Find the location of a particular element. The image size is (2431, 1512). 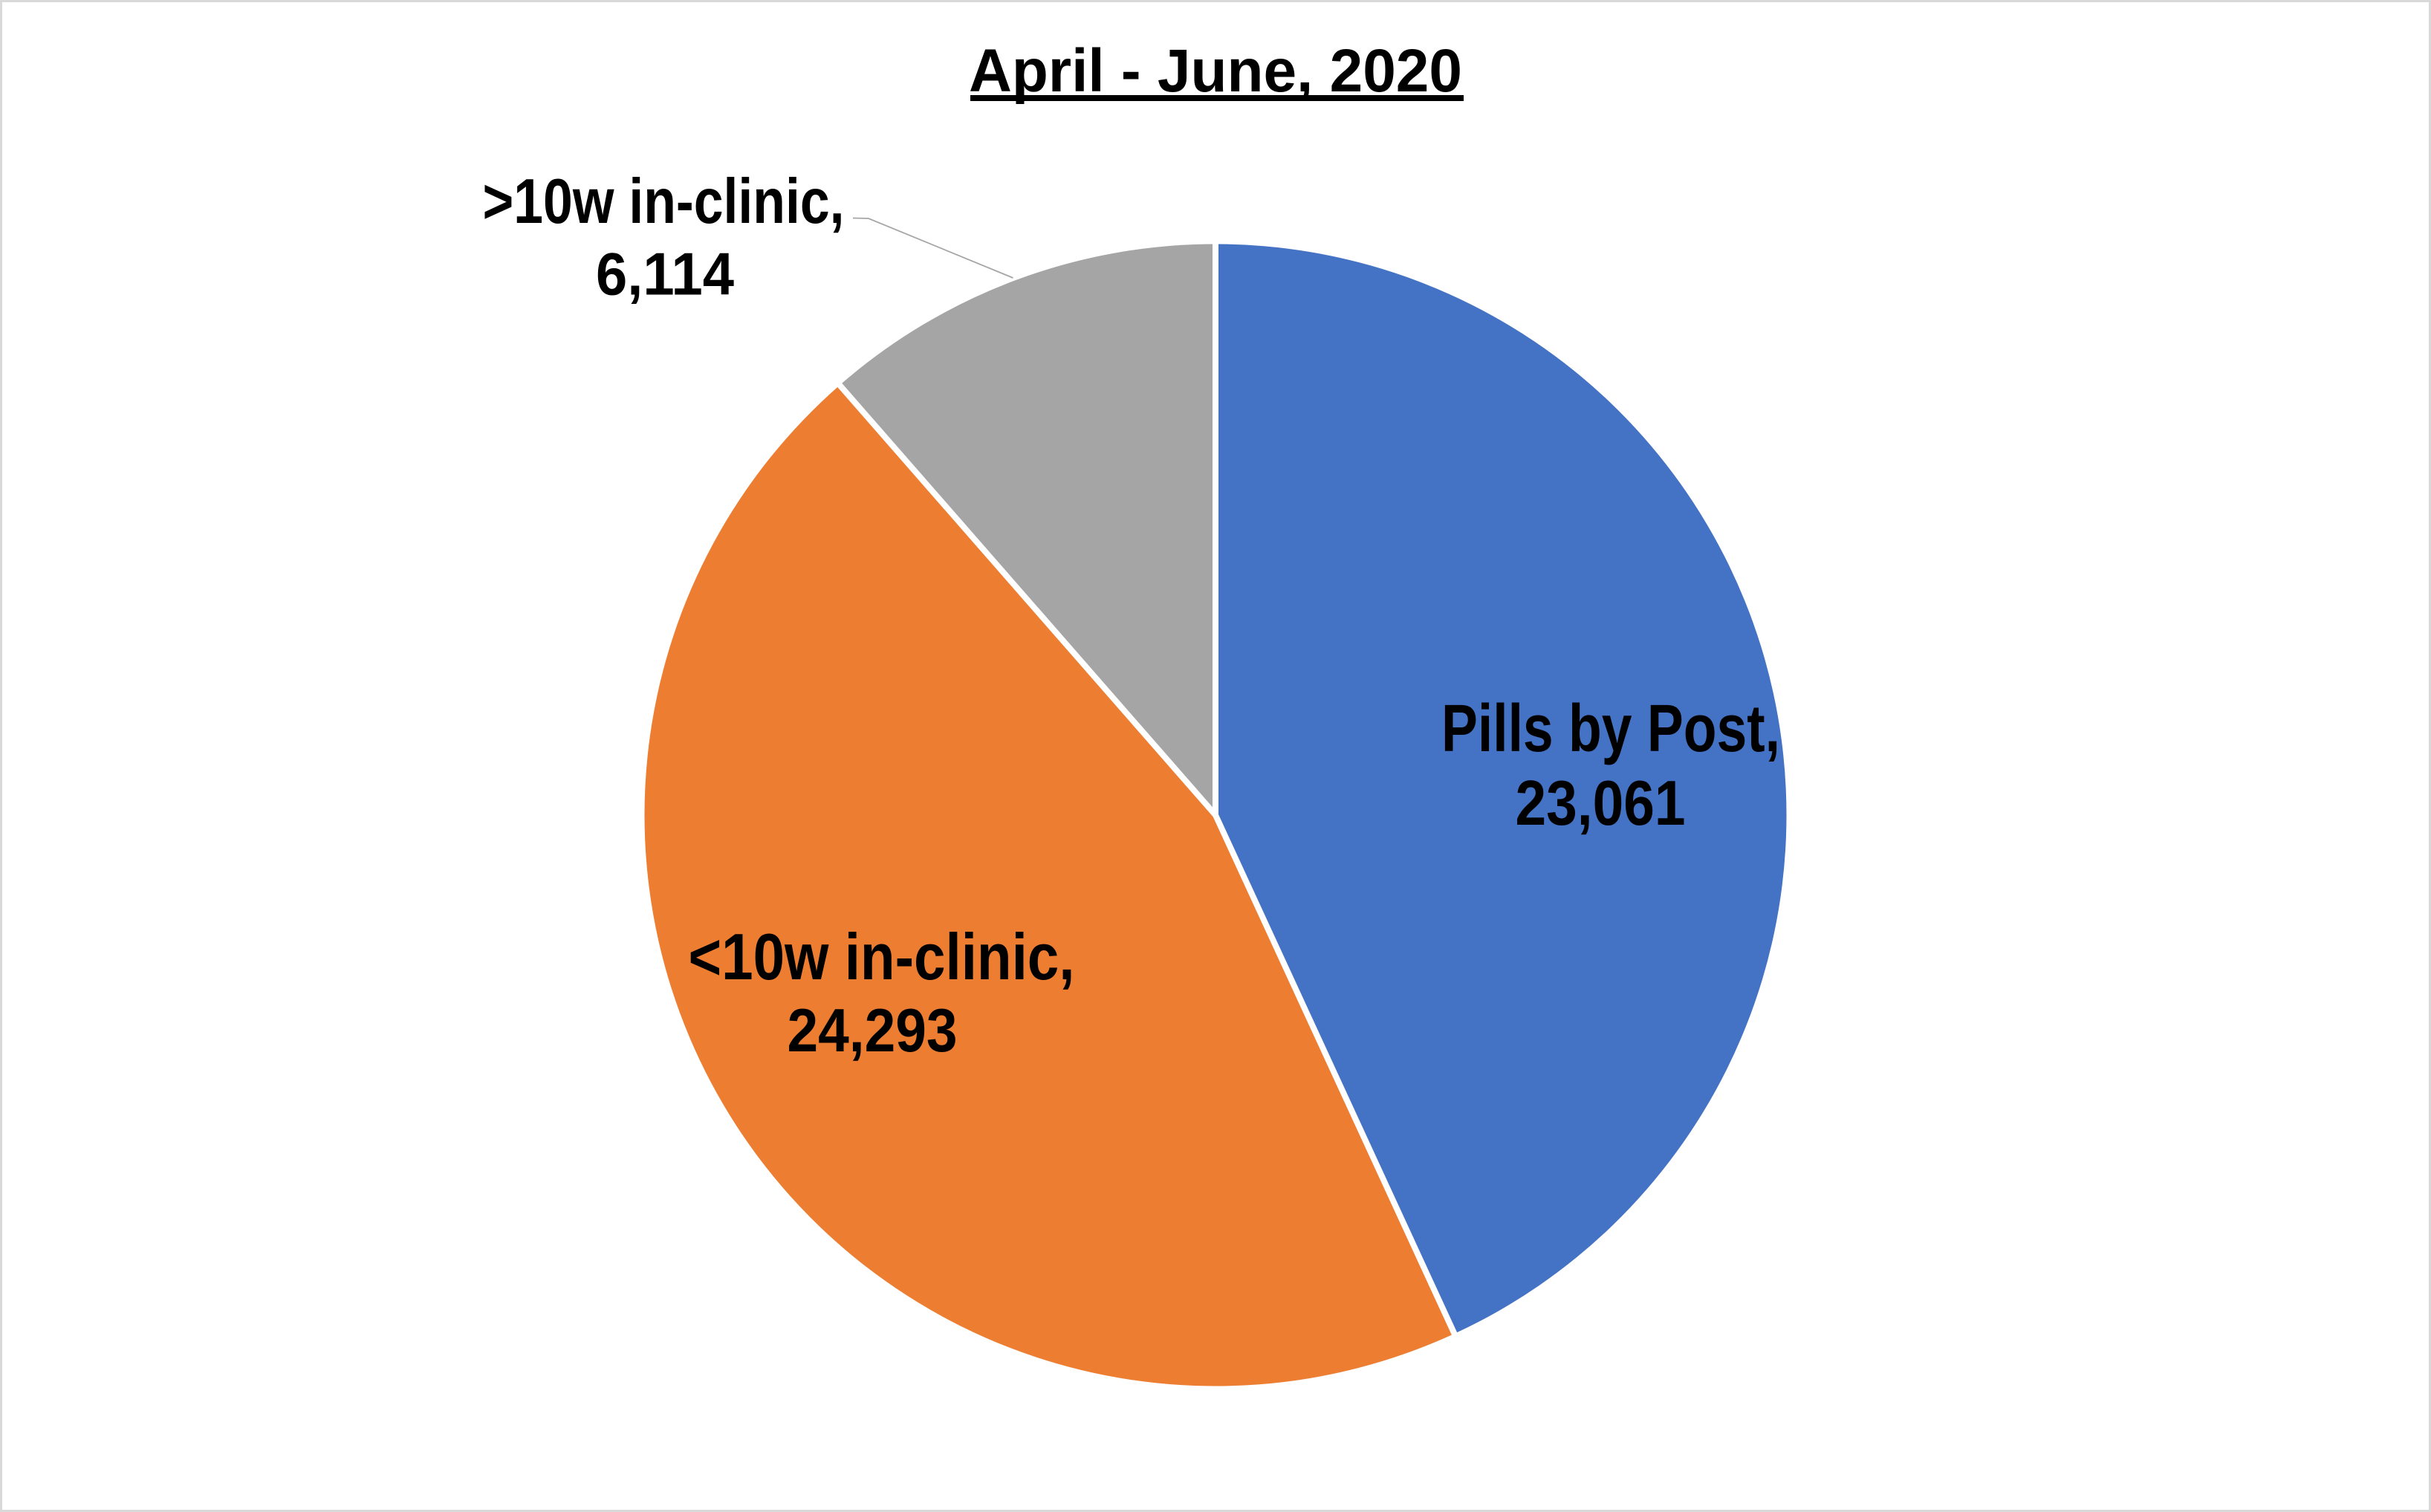

svg-text: 6,114 is located at coordinates (665, 274).